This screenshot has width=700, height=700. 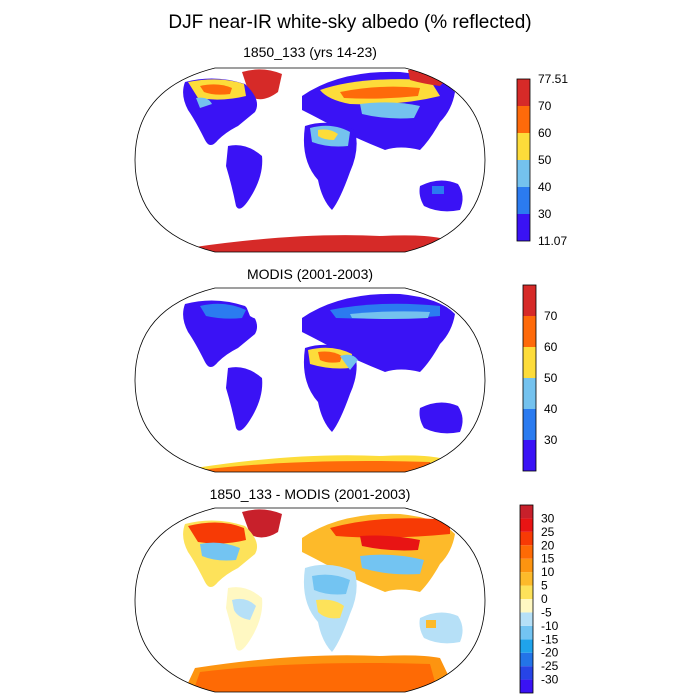 What do you see at coordinates (310, 52) in the screenshot?
I see `panel-title-model: 1850_133 (yrs 14-23)` at bounding box center [310, 52].